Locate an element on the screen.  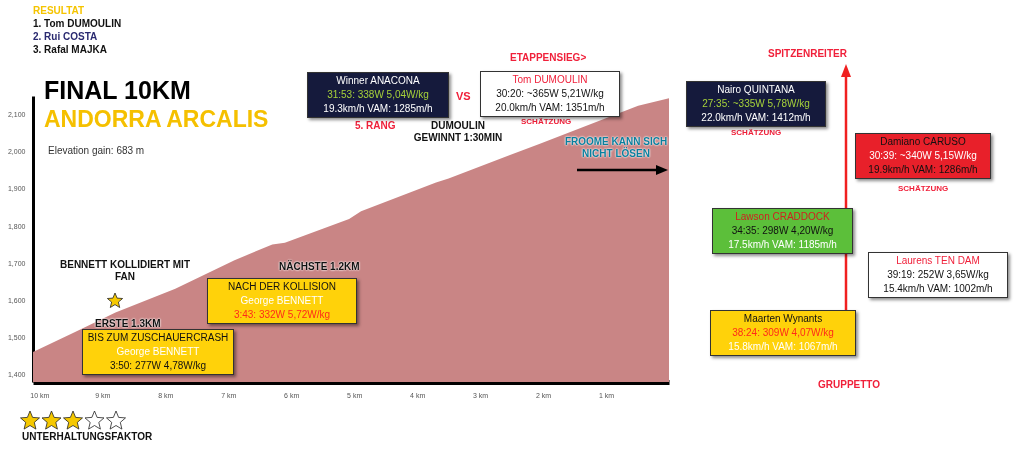
annotation: 30:20: ~365W 5,21W/kg is located at coordinates (550, 94).